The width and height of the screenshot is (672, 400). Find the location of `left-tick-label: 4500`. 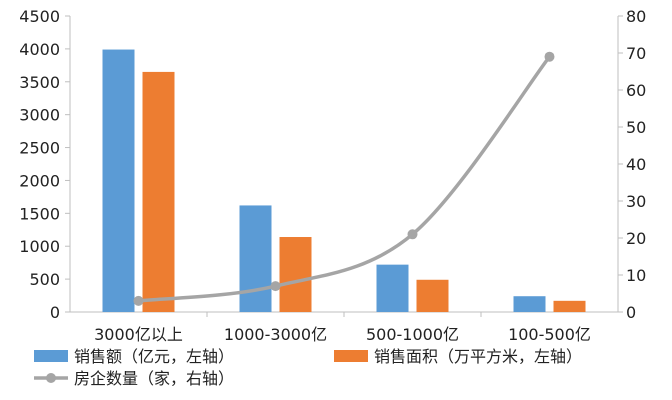

left-tick-label: 4500 is located at coordinates (39, 16).